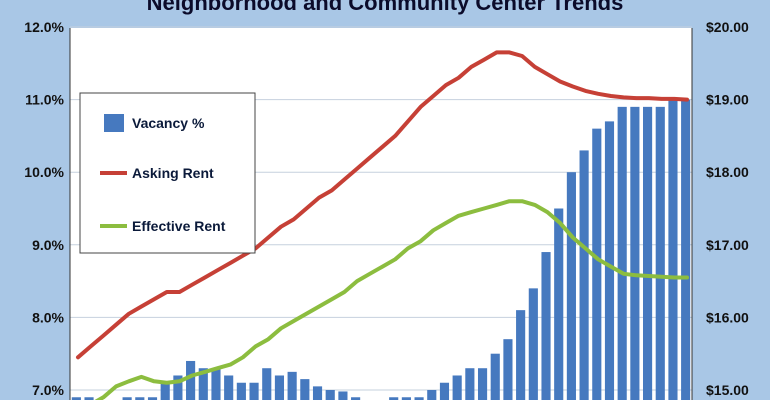  Describe the element at coordinates (44, 208) in the screenshot. I see `left-axis-ticks: 7.0% 8.0% 9.0% 10.0% 11.0% 12.0%` at that location.